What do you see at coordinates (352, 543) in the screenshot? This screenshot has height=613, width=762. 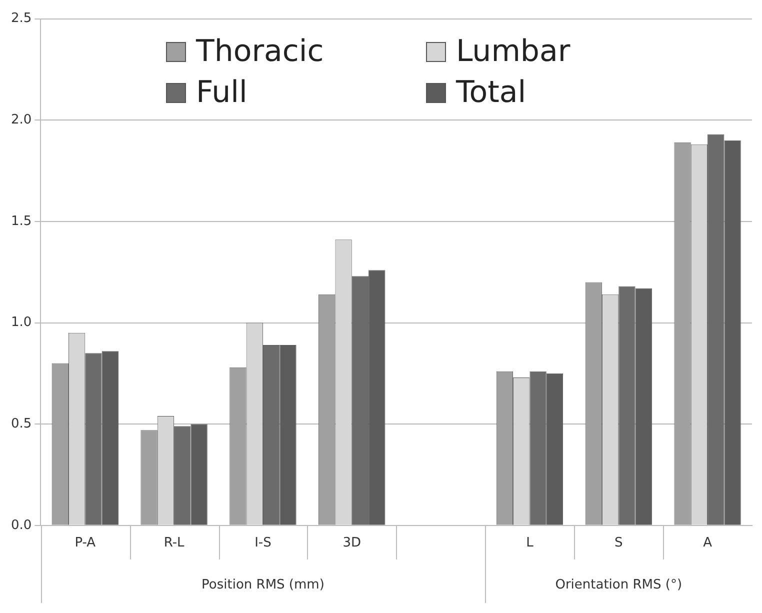 I see `x-tick-label: 3D` at bounding box center [352, 543].